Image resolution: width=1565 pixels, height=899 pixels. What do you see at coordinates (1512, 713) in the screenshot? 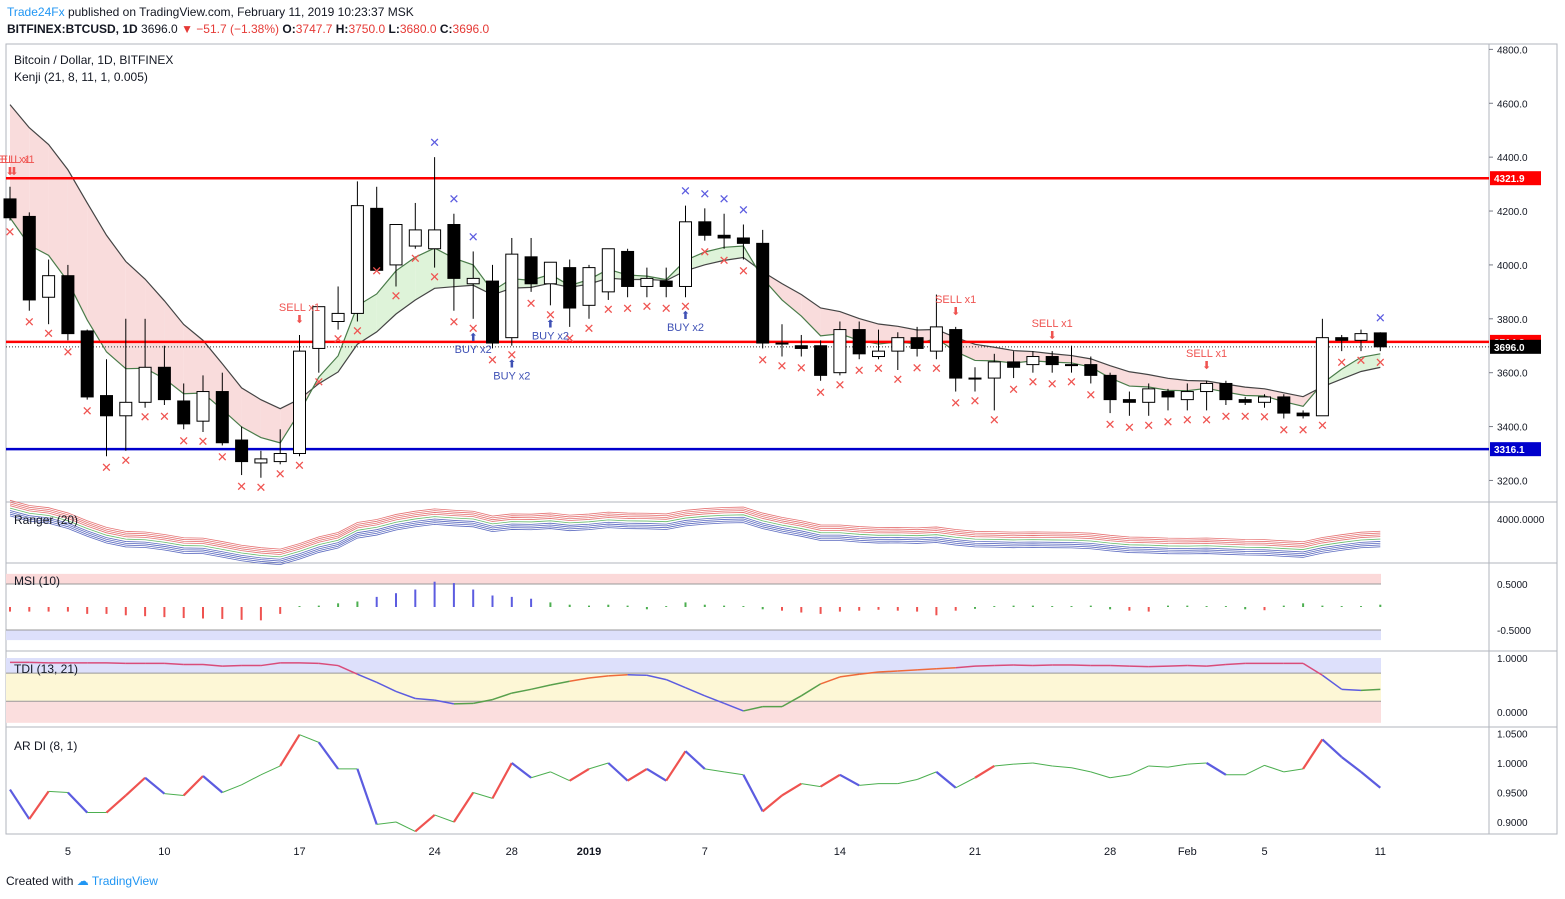
I see `y-tick-label: 0.0000` at bounding box center [1512, 713].